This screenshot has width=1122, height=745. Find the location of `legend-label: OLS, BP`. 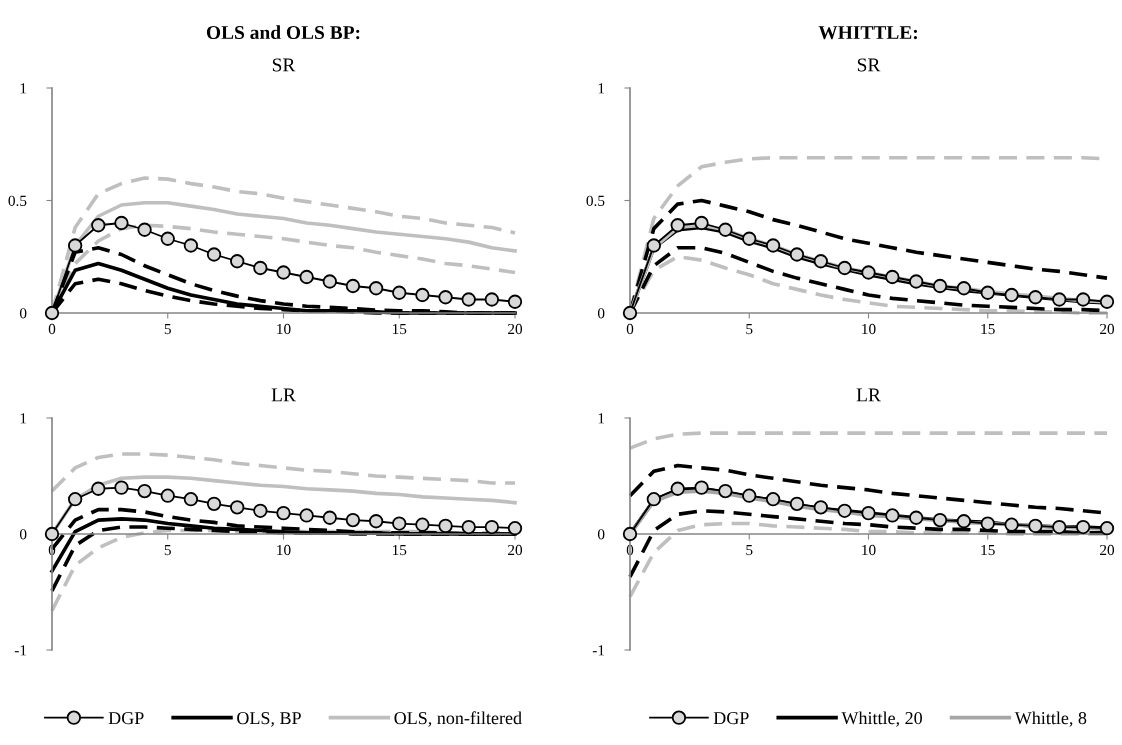

legend-label: OLS, BP is located at coordinates (269, 719).